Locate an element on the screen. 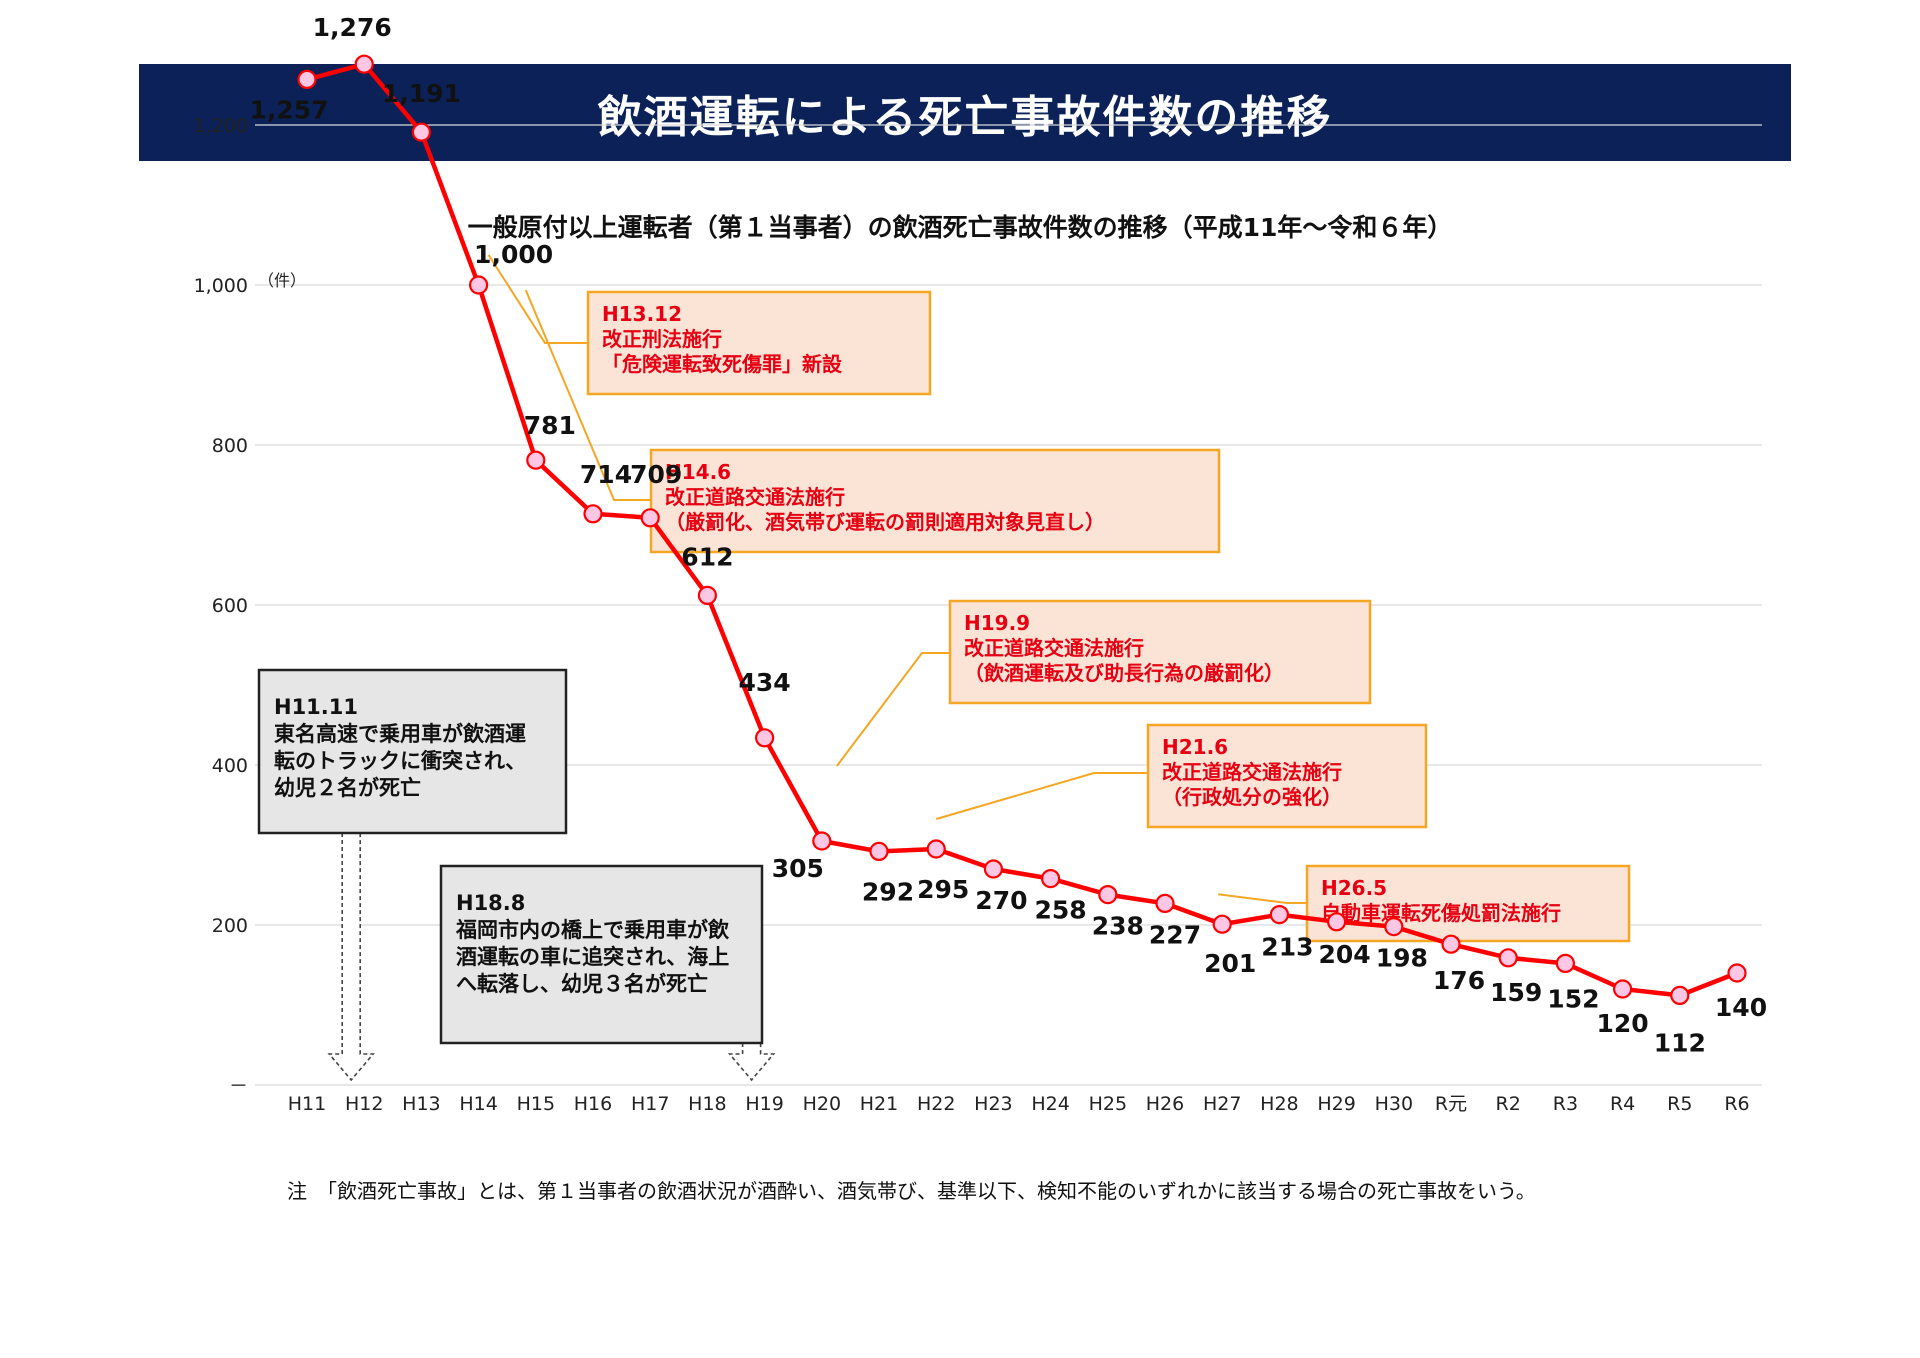  data-label: 434 is located at coordinates (765, 682).